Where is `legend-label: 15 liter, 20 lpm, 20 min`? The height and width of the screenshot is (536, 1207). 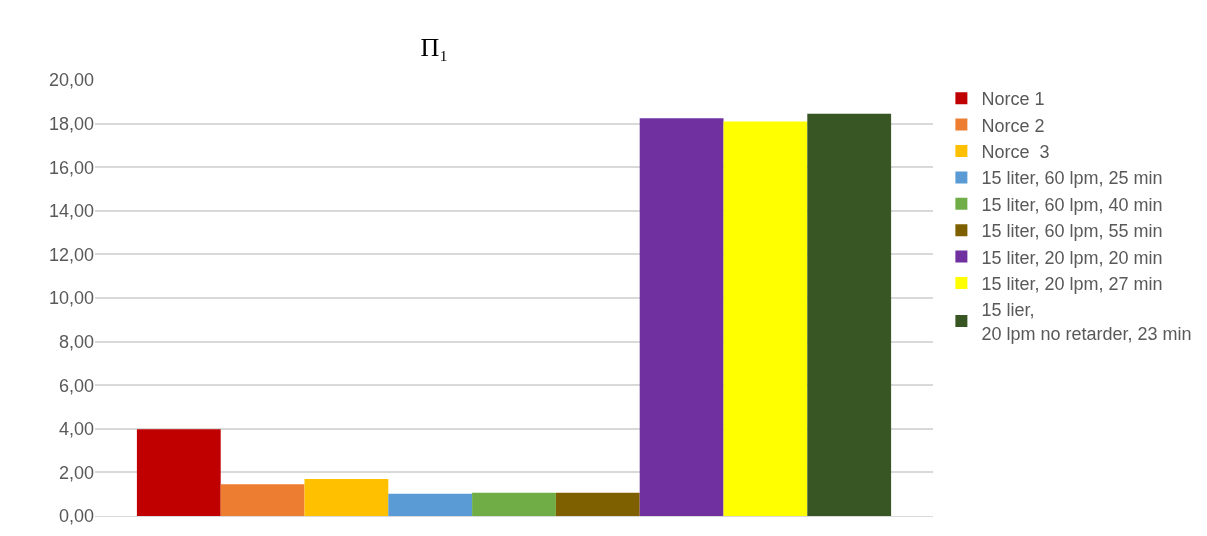
legend-label: 15 liter, 20 lpm, 20 min is located at coordinates (1072, 257).